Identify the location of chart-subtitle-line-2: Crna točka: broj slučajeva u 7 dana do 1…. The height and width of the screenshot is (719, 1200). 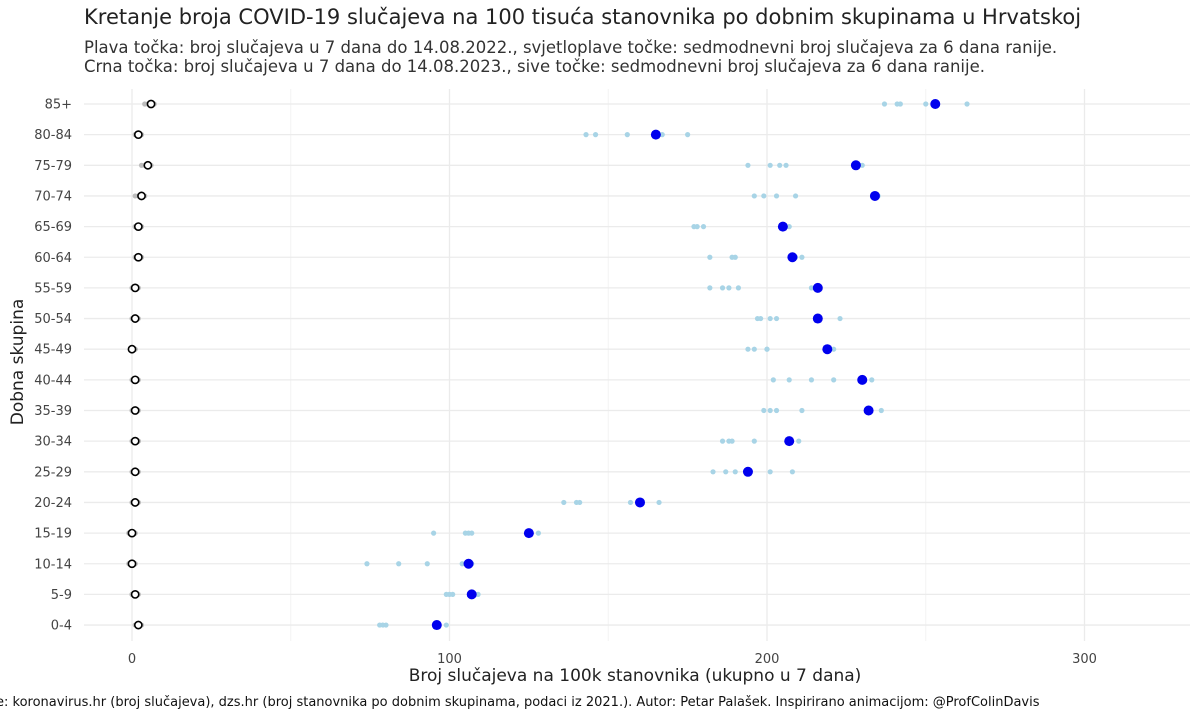
(534, 66).